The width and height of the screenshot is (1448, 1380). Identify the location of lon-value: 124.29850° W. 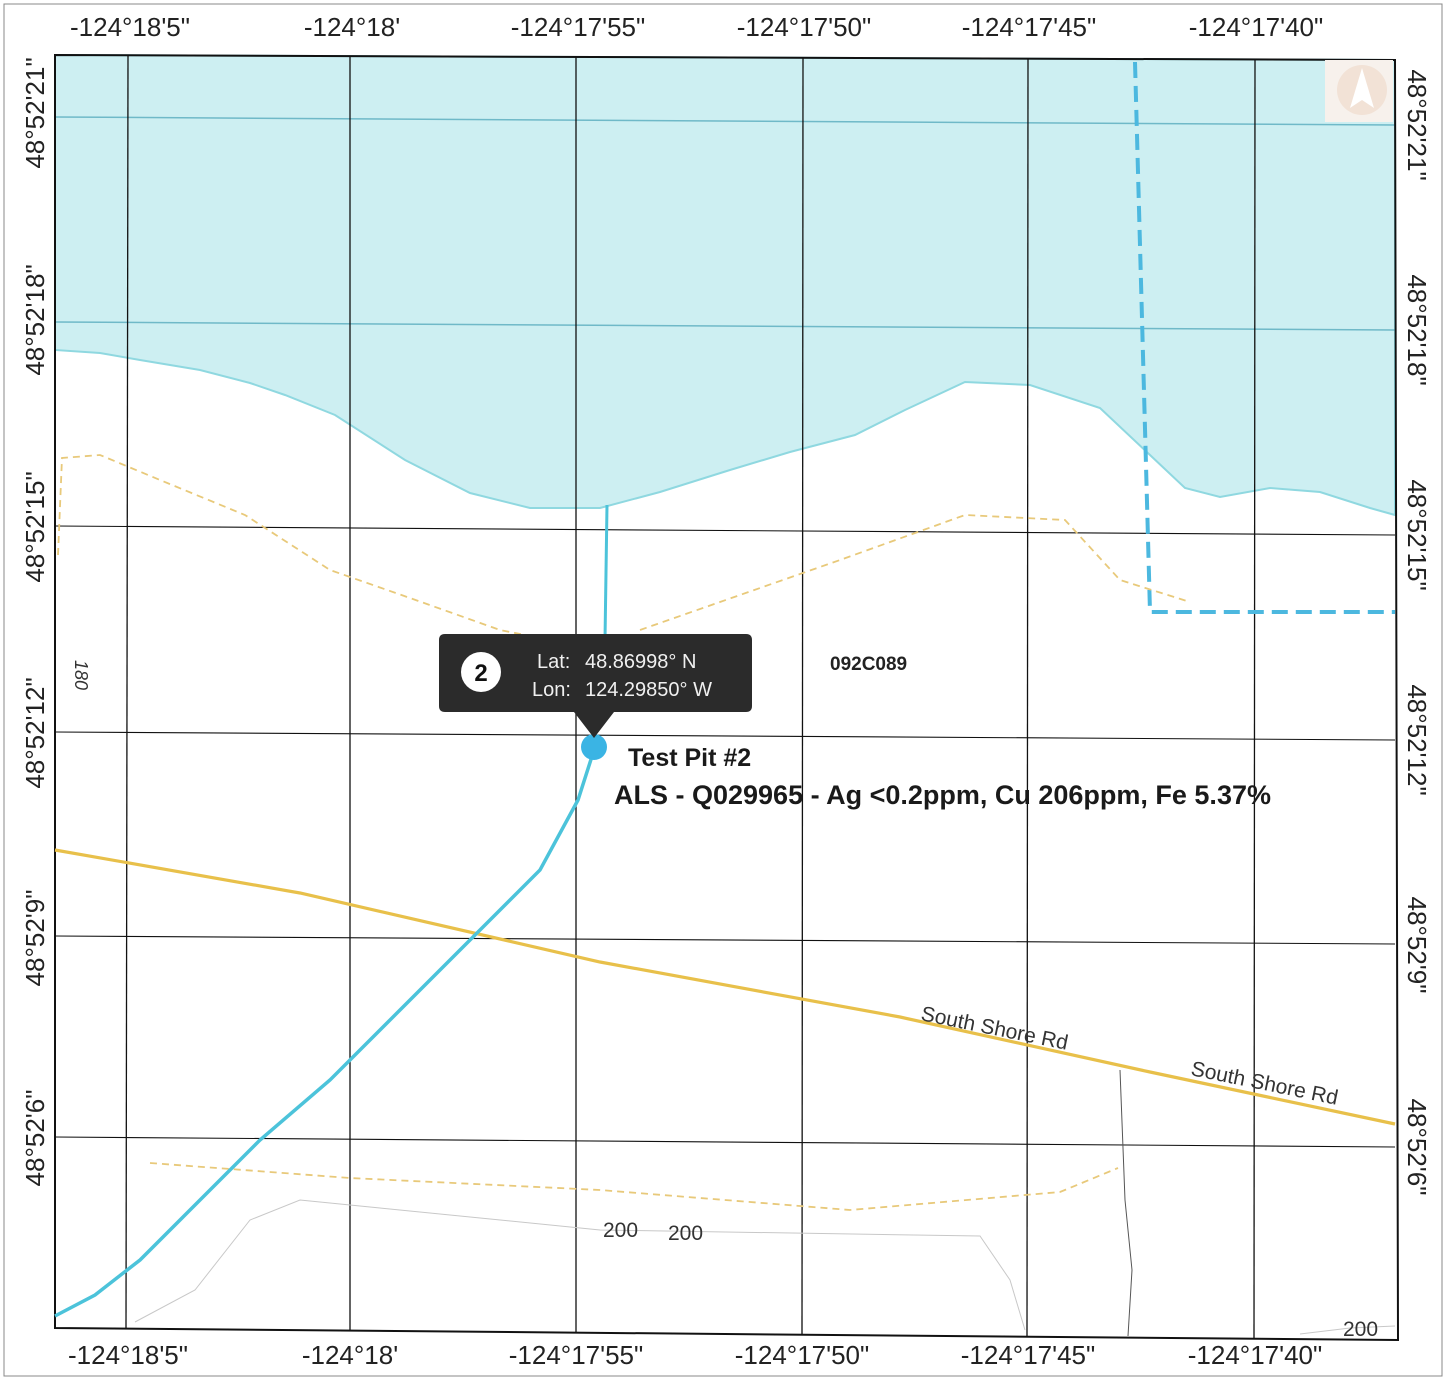
(648, 690).